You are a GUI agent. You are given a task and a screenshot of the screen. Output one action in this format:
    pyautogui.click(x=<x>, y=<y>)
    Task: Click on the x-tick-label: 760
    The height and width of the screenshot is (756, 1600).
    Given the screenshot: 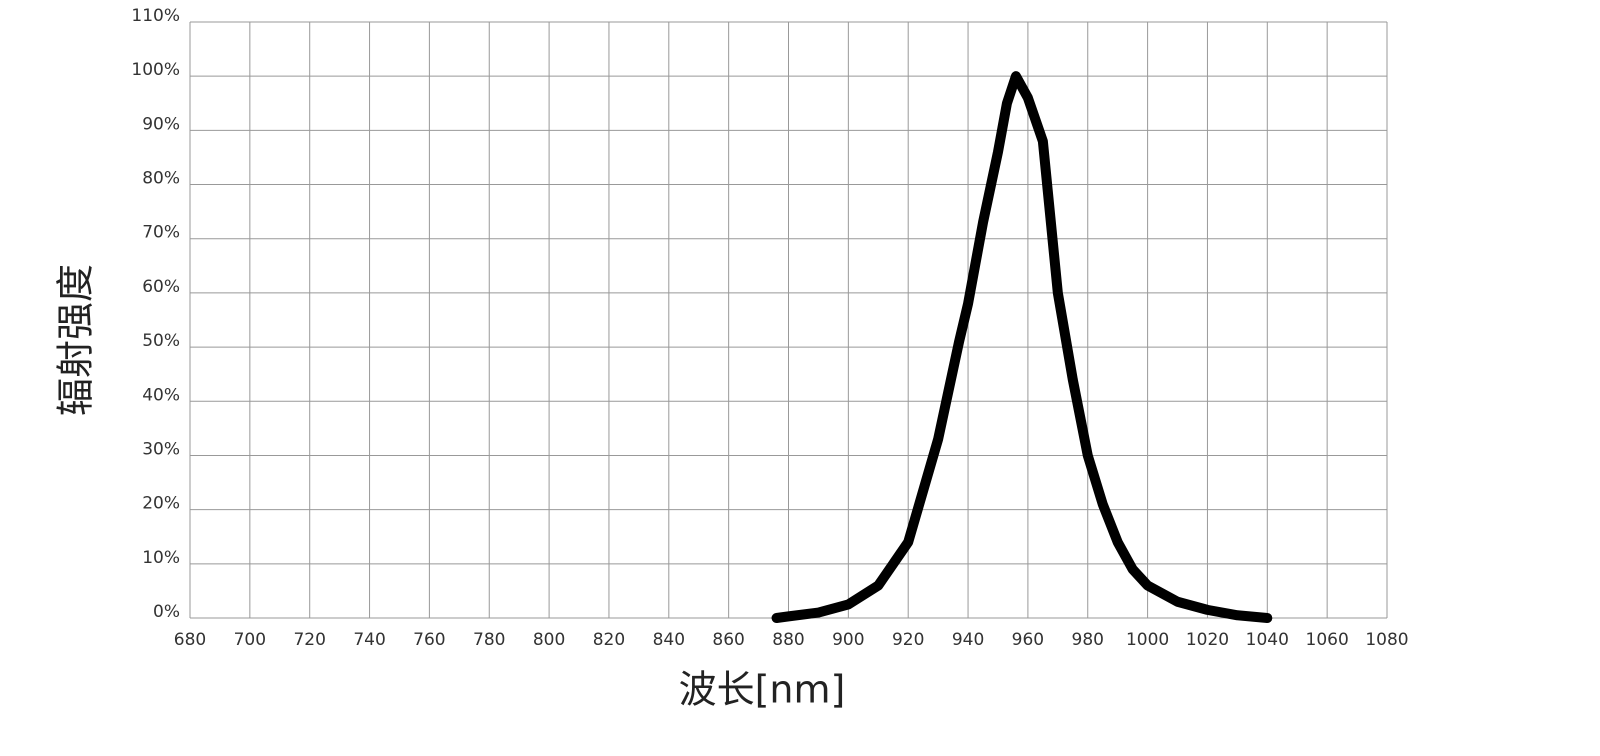 What is the action you would take?
    pyautogui.click(x=429, y=640)
    